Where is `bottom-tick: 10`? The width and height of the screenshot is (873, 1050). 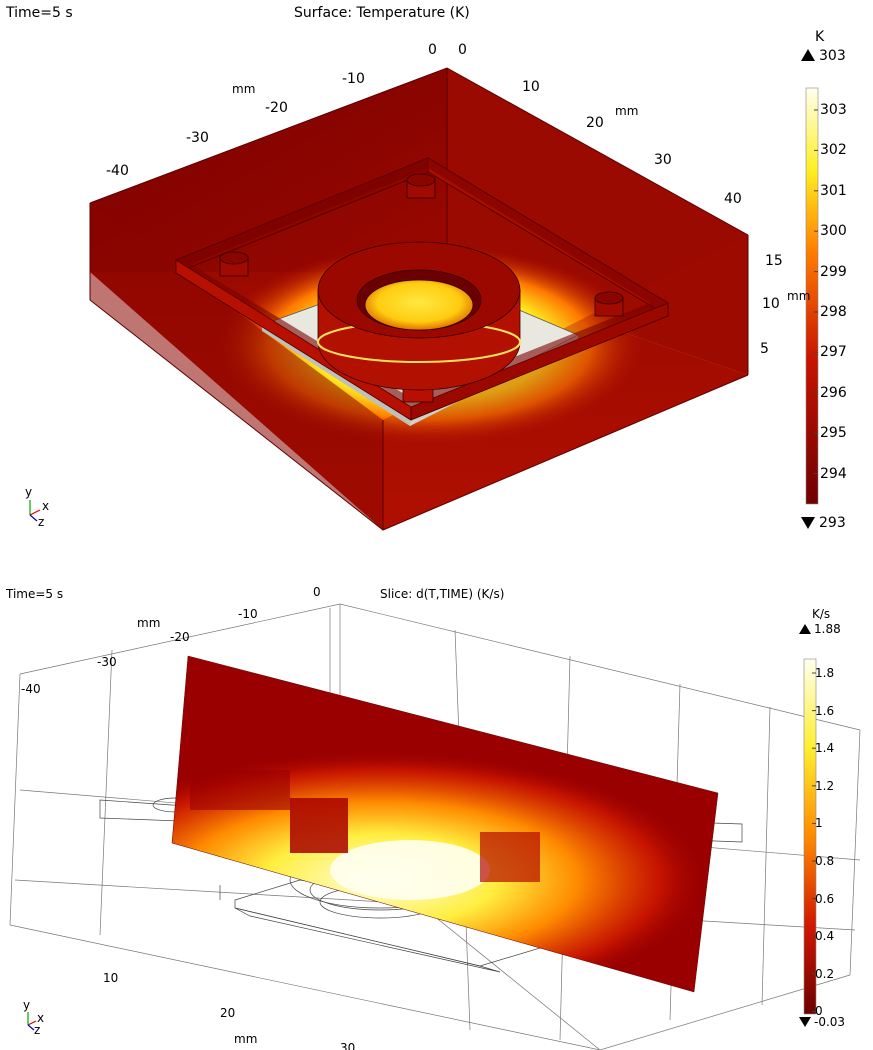
bottom-tick: 10 is located at coordinates (111, 978).